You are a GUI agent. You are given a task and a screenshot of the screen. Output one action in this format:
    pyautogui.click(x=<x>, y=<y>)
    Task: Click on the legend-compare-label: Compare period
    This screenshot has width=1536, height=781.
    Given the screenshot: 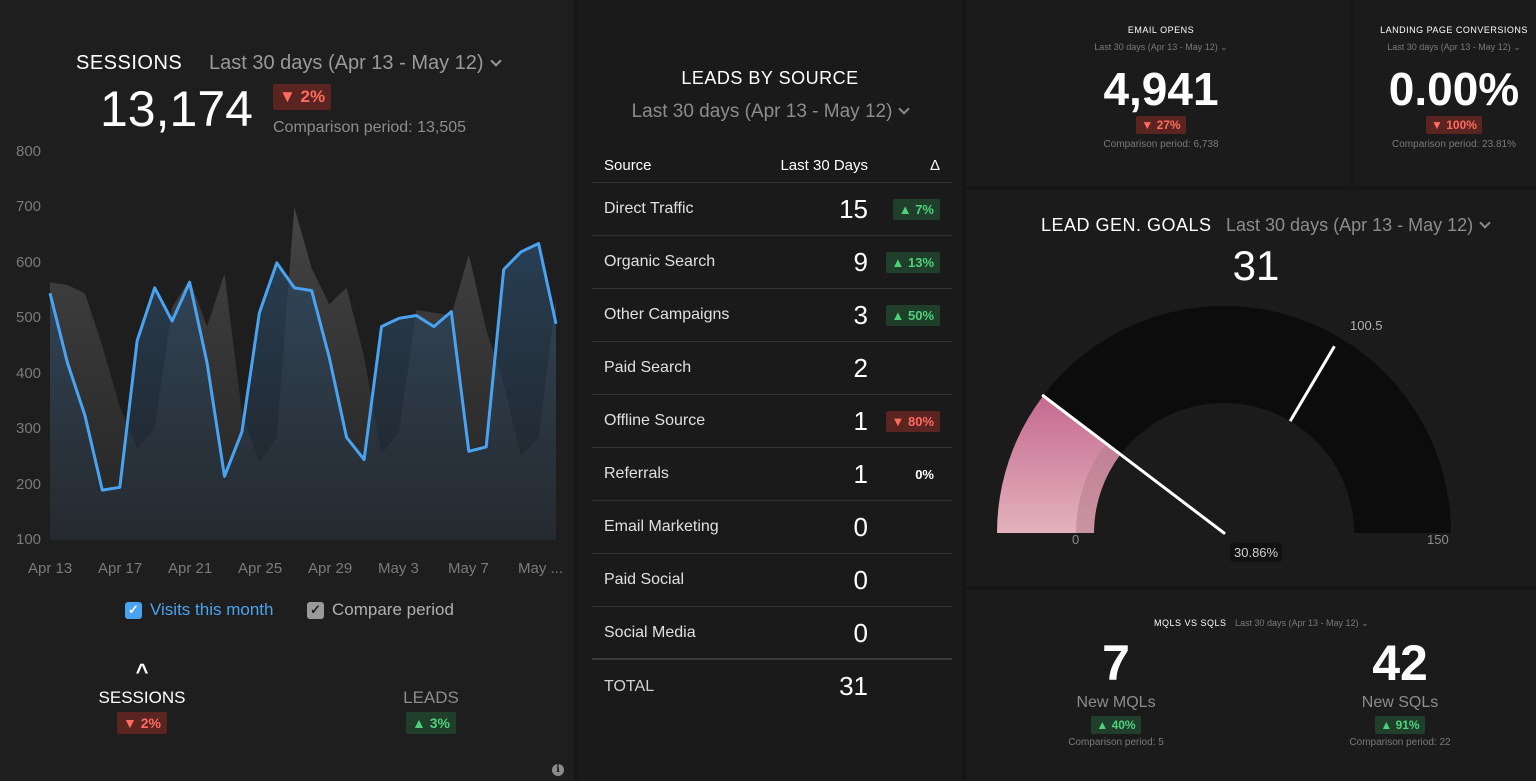 What is the action you would take?
    pyautogui.click(x=393, y=609)
    